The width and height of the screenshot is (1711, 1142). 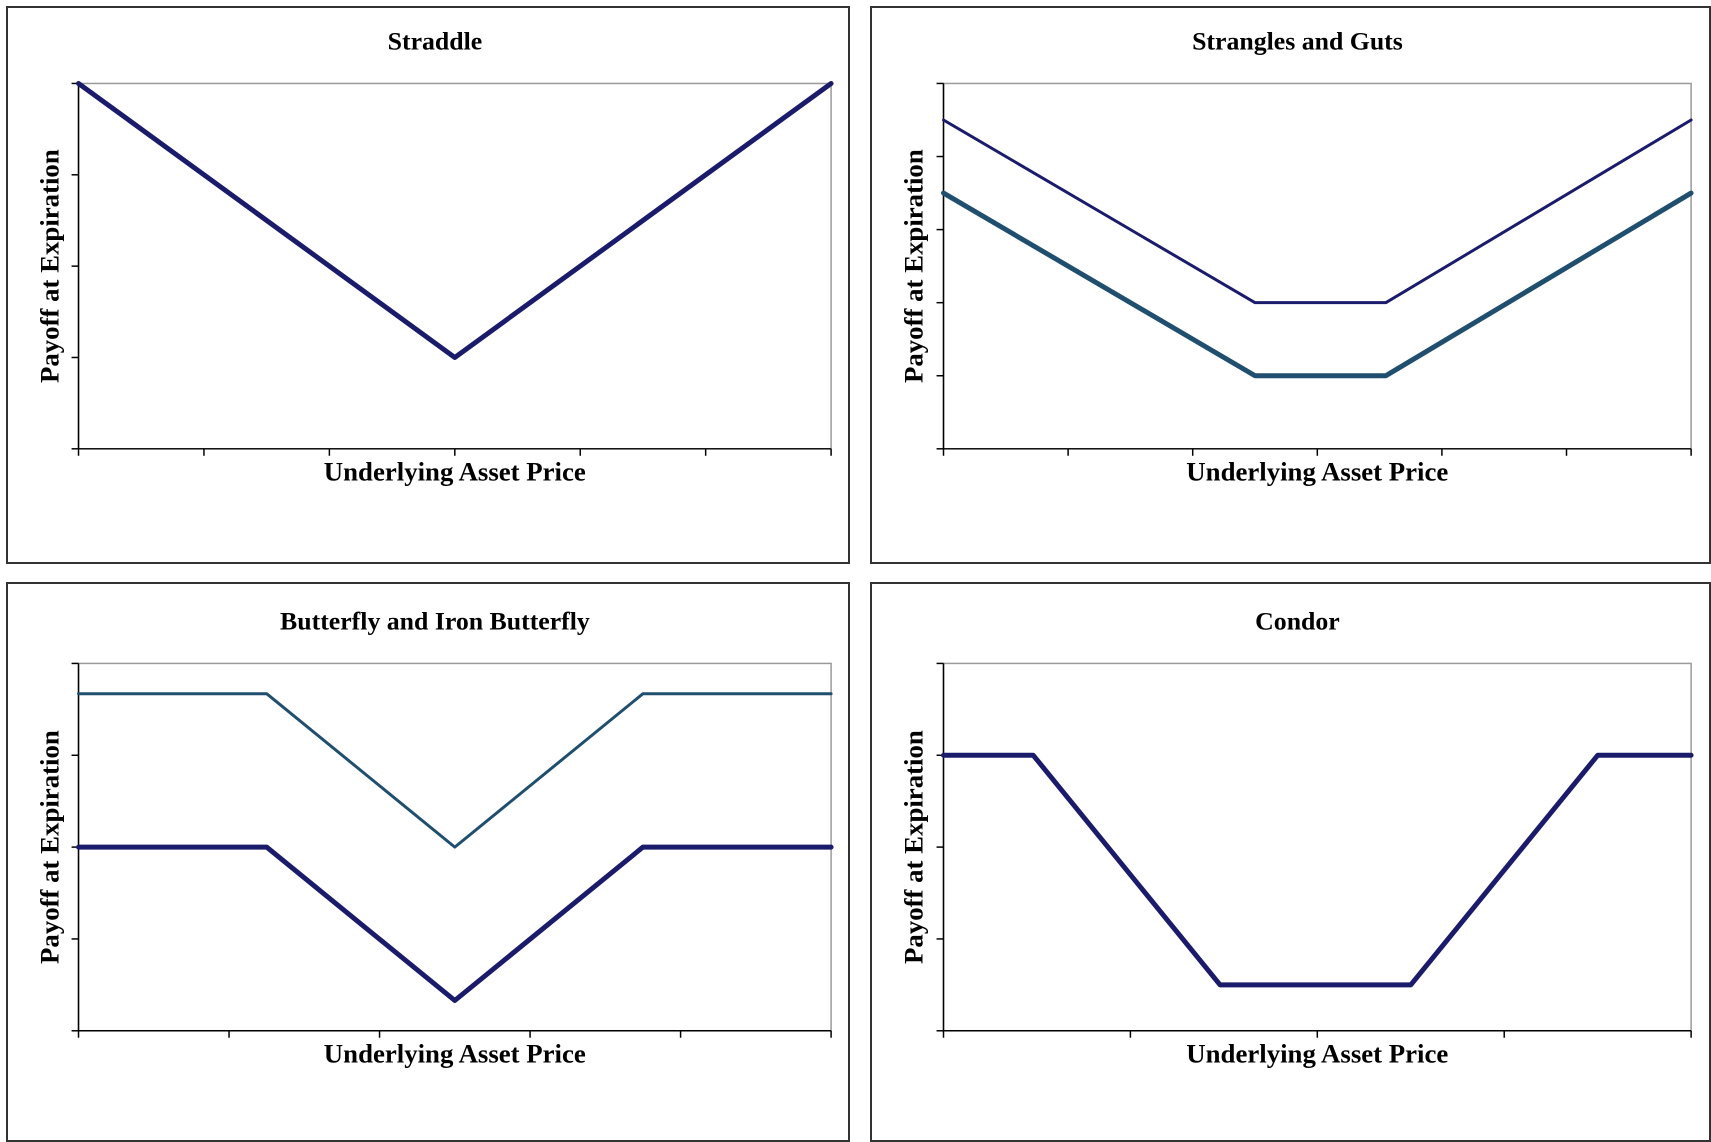 I want to click on chart-title: Strangles and Guts, so click(x=1297, y=41).